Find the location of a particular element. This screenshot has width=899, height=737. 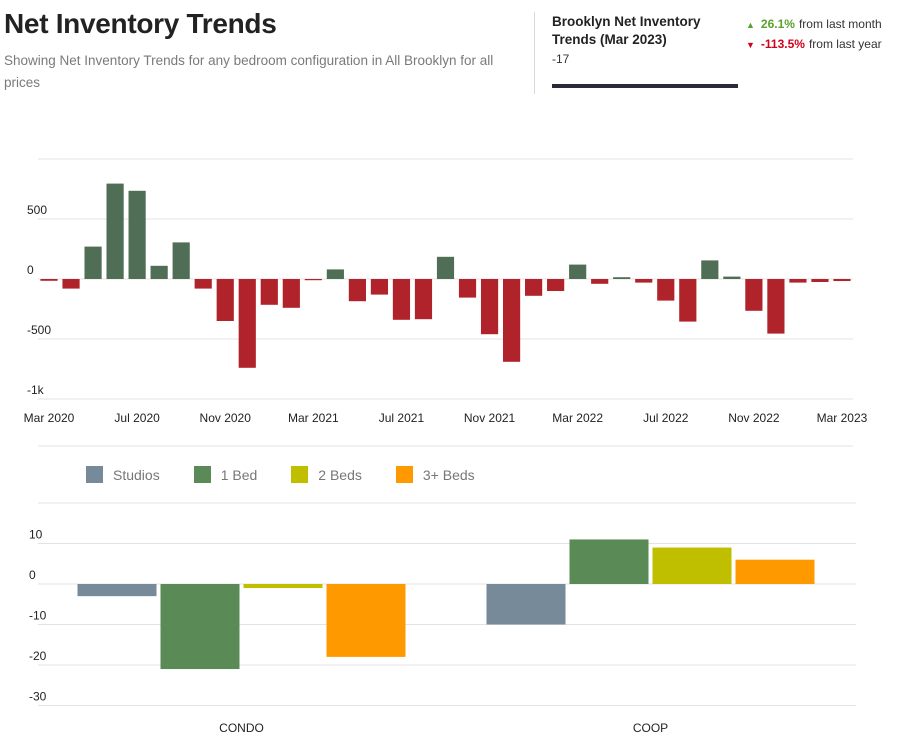

x-tick-label: Mar 2022 is located at coordinates (577, 418).